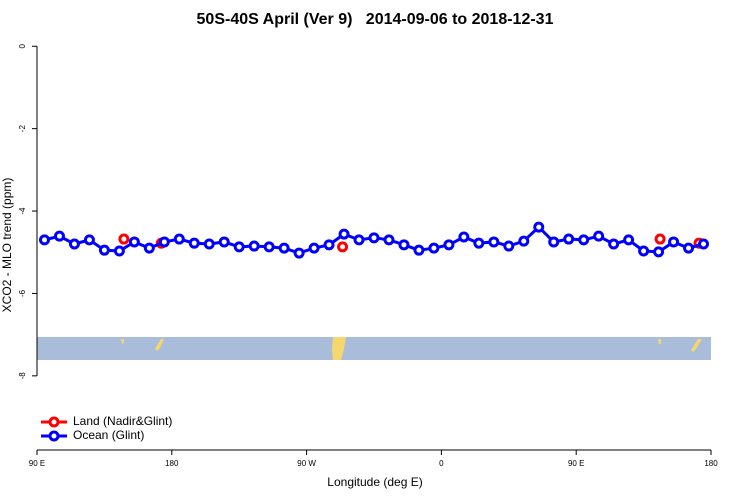  What do you see at coordinates (22, 129) in the screenshot?
I see `y-tick-label: -2` at bounding box center [22, 129].